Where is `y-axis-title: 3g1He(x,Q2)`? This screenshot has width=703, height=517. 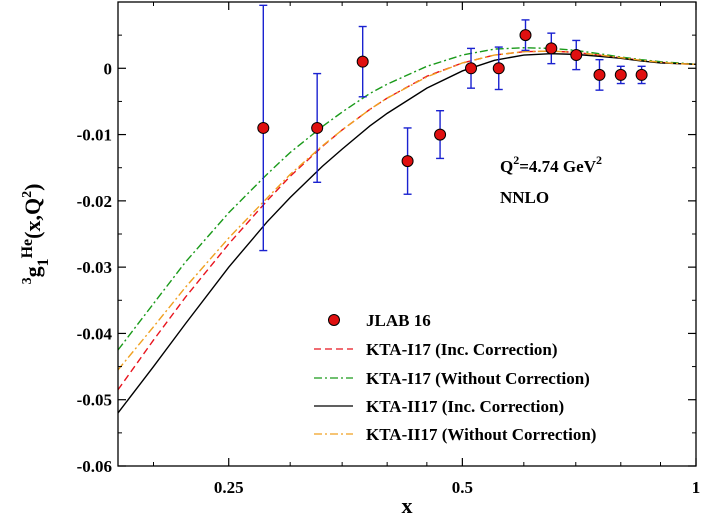 y-axis-title: 3g1He(x,Q2) is located at coordinates (35, 234).